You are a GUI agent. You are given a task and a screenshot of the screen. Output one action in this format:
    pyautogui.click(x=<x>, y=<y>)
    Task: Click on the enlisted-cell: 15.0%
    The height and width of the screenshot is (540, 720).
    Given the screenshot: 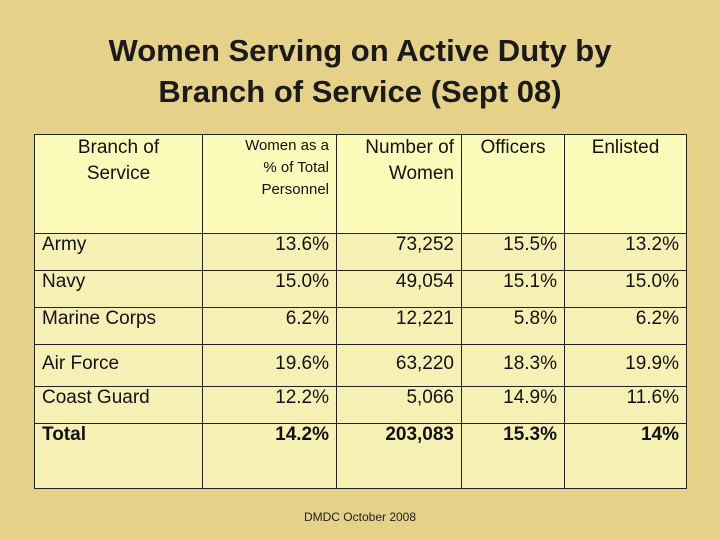 What is the action you would take?
    pyautogui.click(x=625, y=289)
    